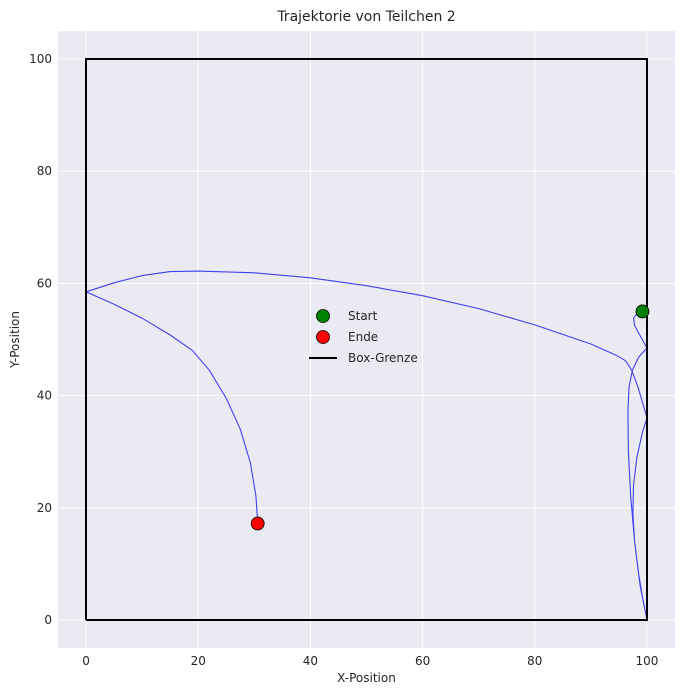 This screenshot has width=683, height=694. Describe the element at coordinates (198, 661) in the screenshot. I see `x-tick-label: 20` at that location.